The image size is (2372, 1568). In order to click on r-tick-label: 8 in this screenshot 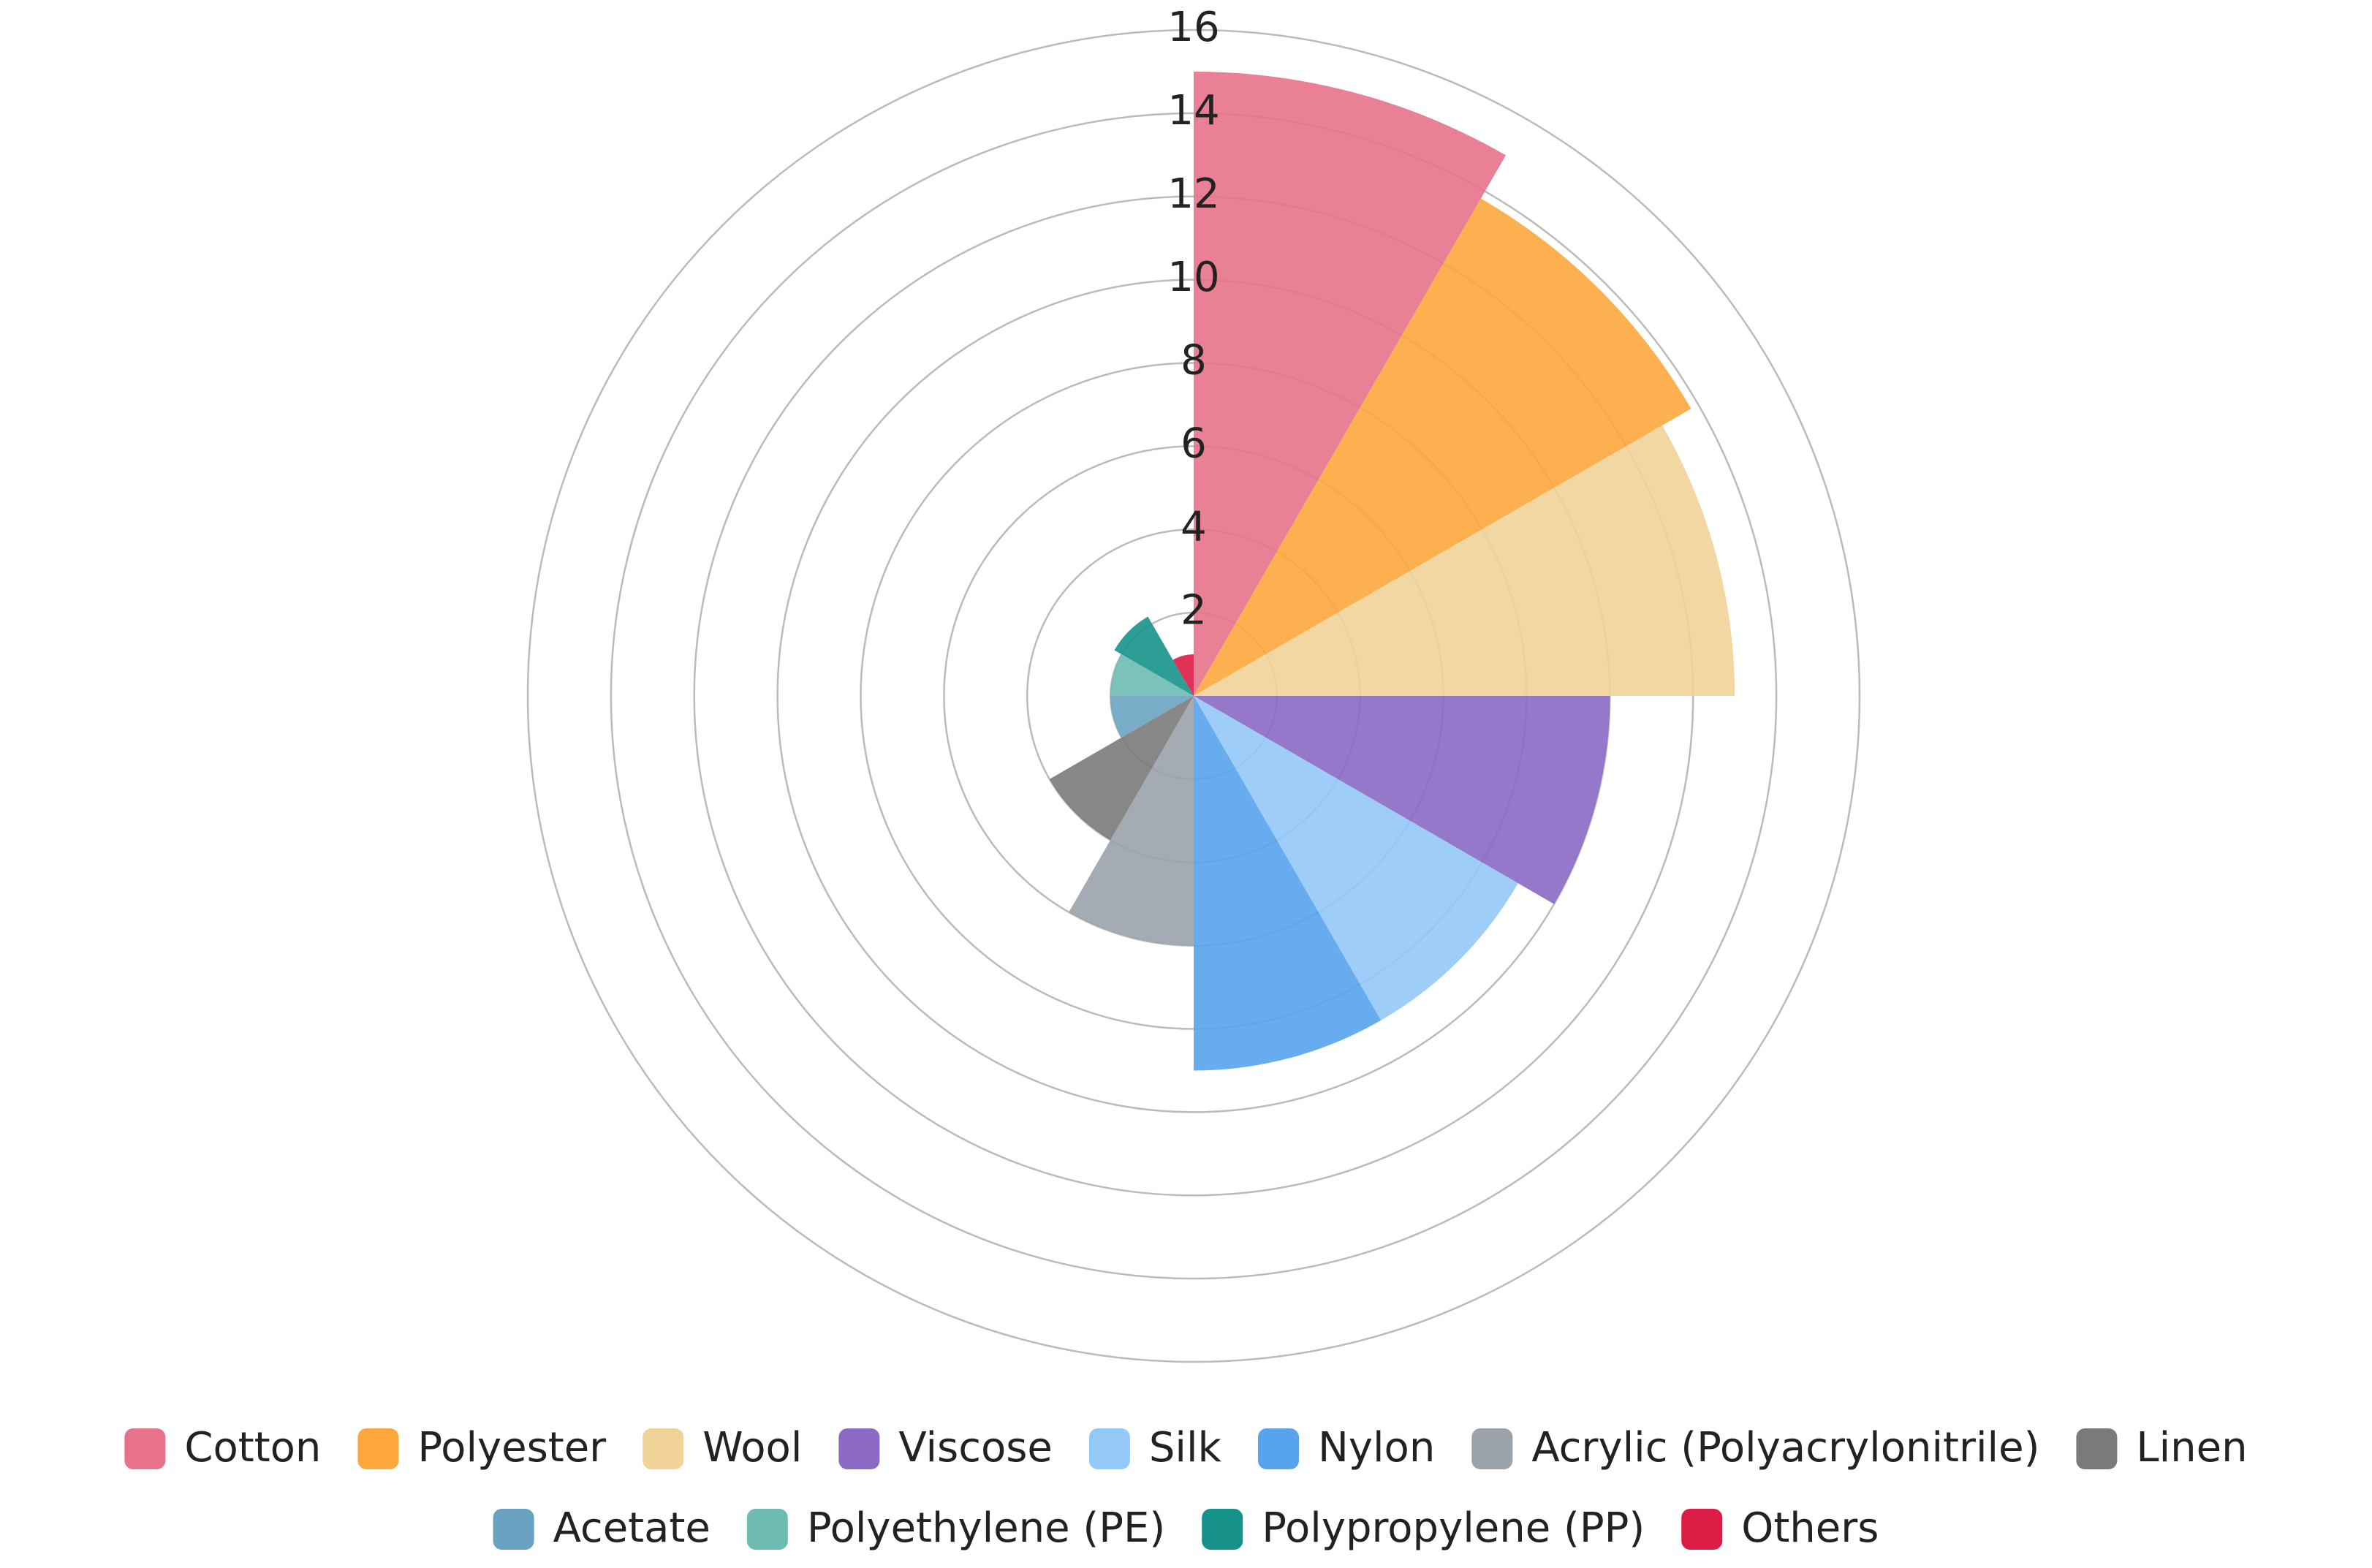, I will do `click(1194, 361)`.